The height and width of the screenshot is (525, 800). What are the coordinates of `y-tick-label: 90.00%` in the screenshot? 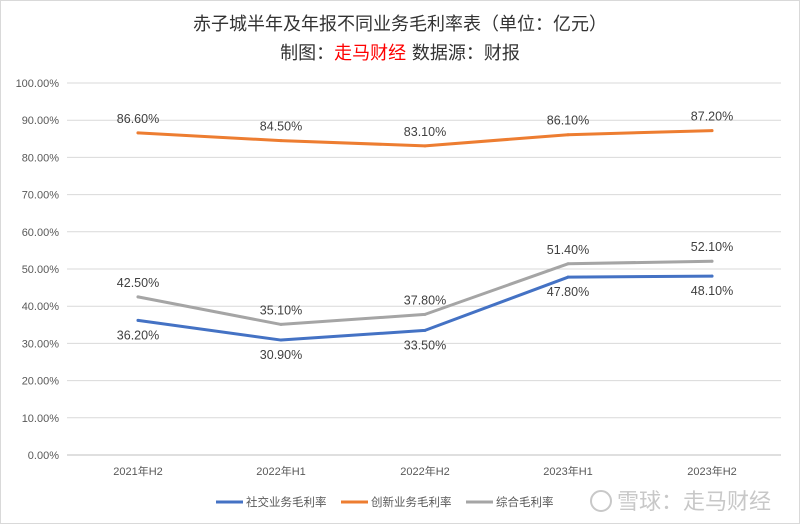 It's located at (41, 121).